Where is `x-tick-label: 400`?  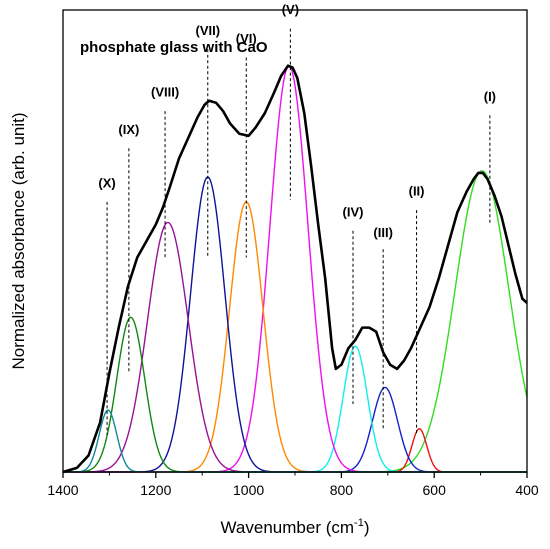
x-tick-label: 400 is located at coordinates (527, 490).